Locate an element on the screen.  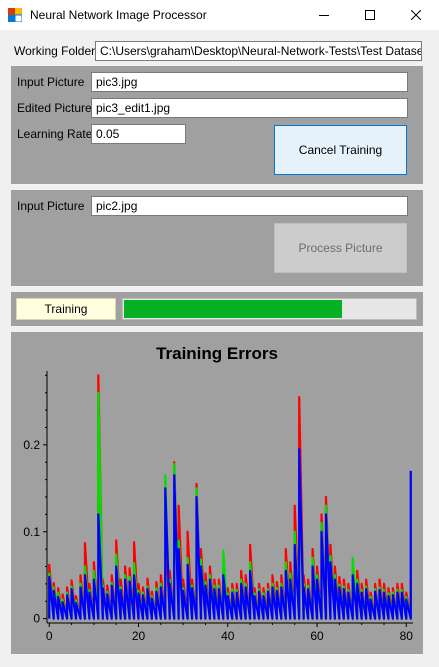
app-icon is located at coordinates (15, 15).